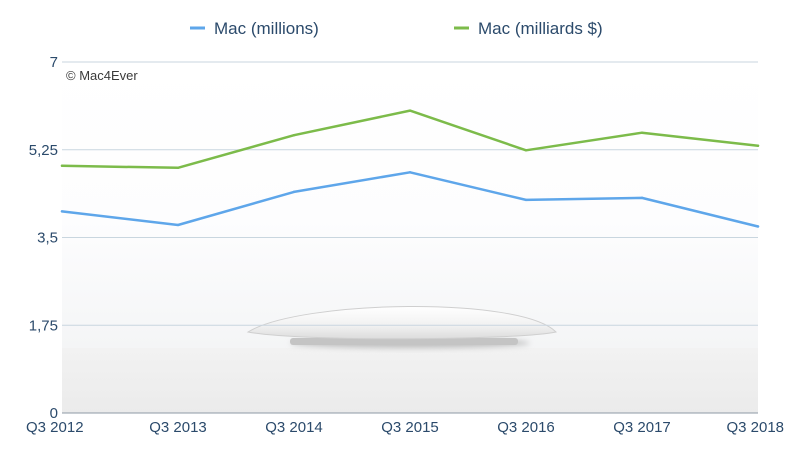 The image size is (800, 465). I want to click on legend-label: Mac (millions), so click(266, 28).